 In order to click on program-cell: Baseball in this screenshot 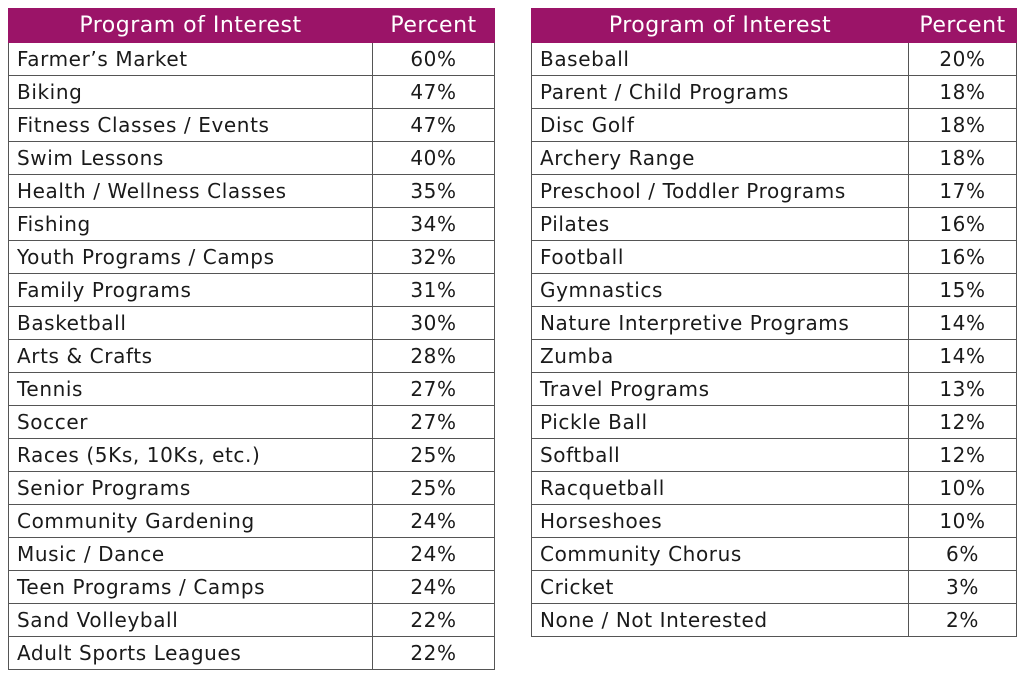, I will do `click(720, 59)`.